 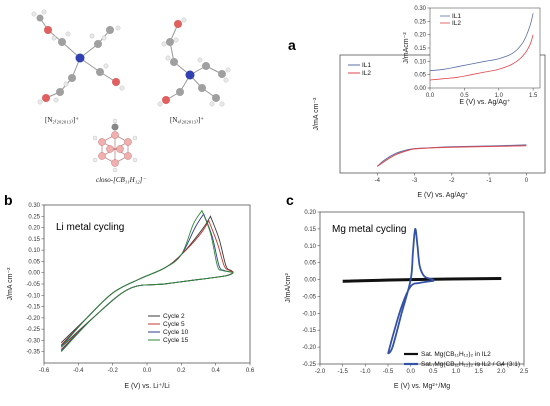 I want to click on chart-c-ylabel: J/mA/cm², so click(x=288, y=288).